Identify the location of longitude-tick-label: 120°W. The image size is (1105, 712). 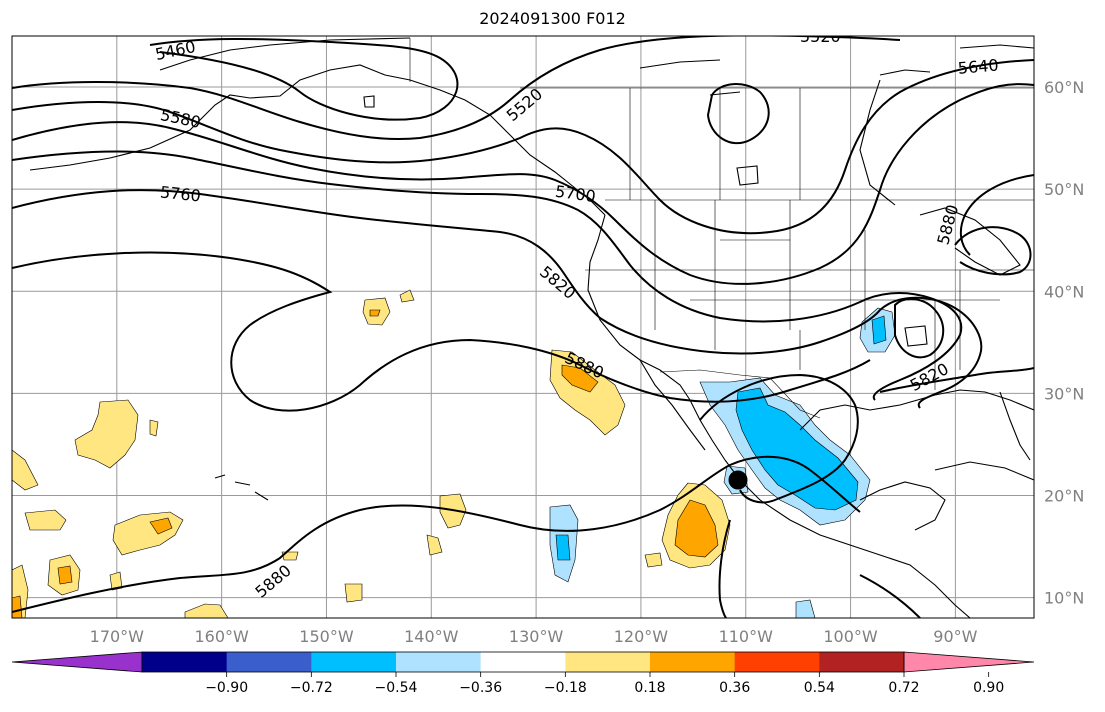
(641, 636).